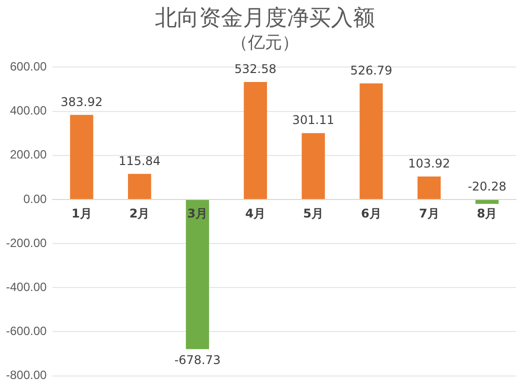 The image size is (530, 391). What do you see at coordinates (29, 111) in the screenshot?
I see `y-tick-label: 400.00` at bounding box center [29, 111].